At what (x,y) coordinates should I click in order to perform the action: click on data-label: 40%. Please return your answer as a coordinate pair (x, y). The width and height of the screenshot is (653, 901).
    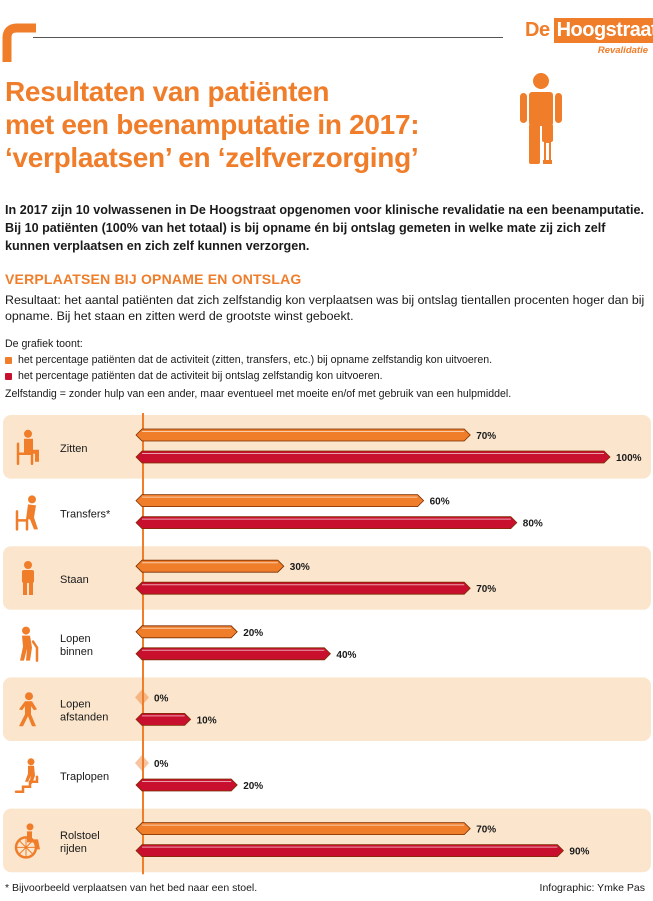
    Looking at the image, I should click on (346, 655).